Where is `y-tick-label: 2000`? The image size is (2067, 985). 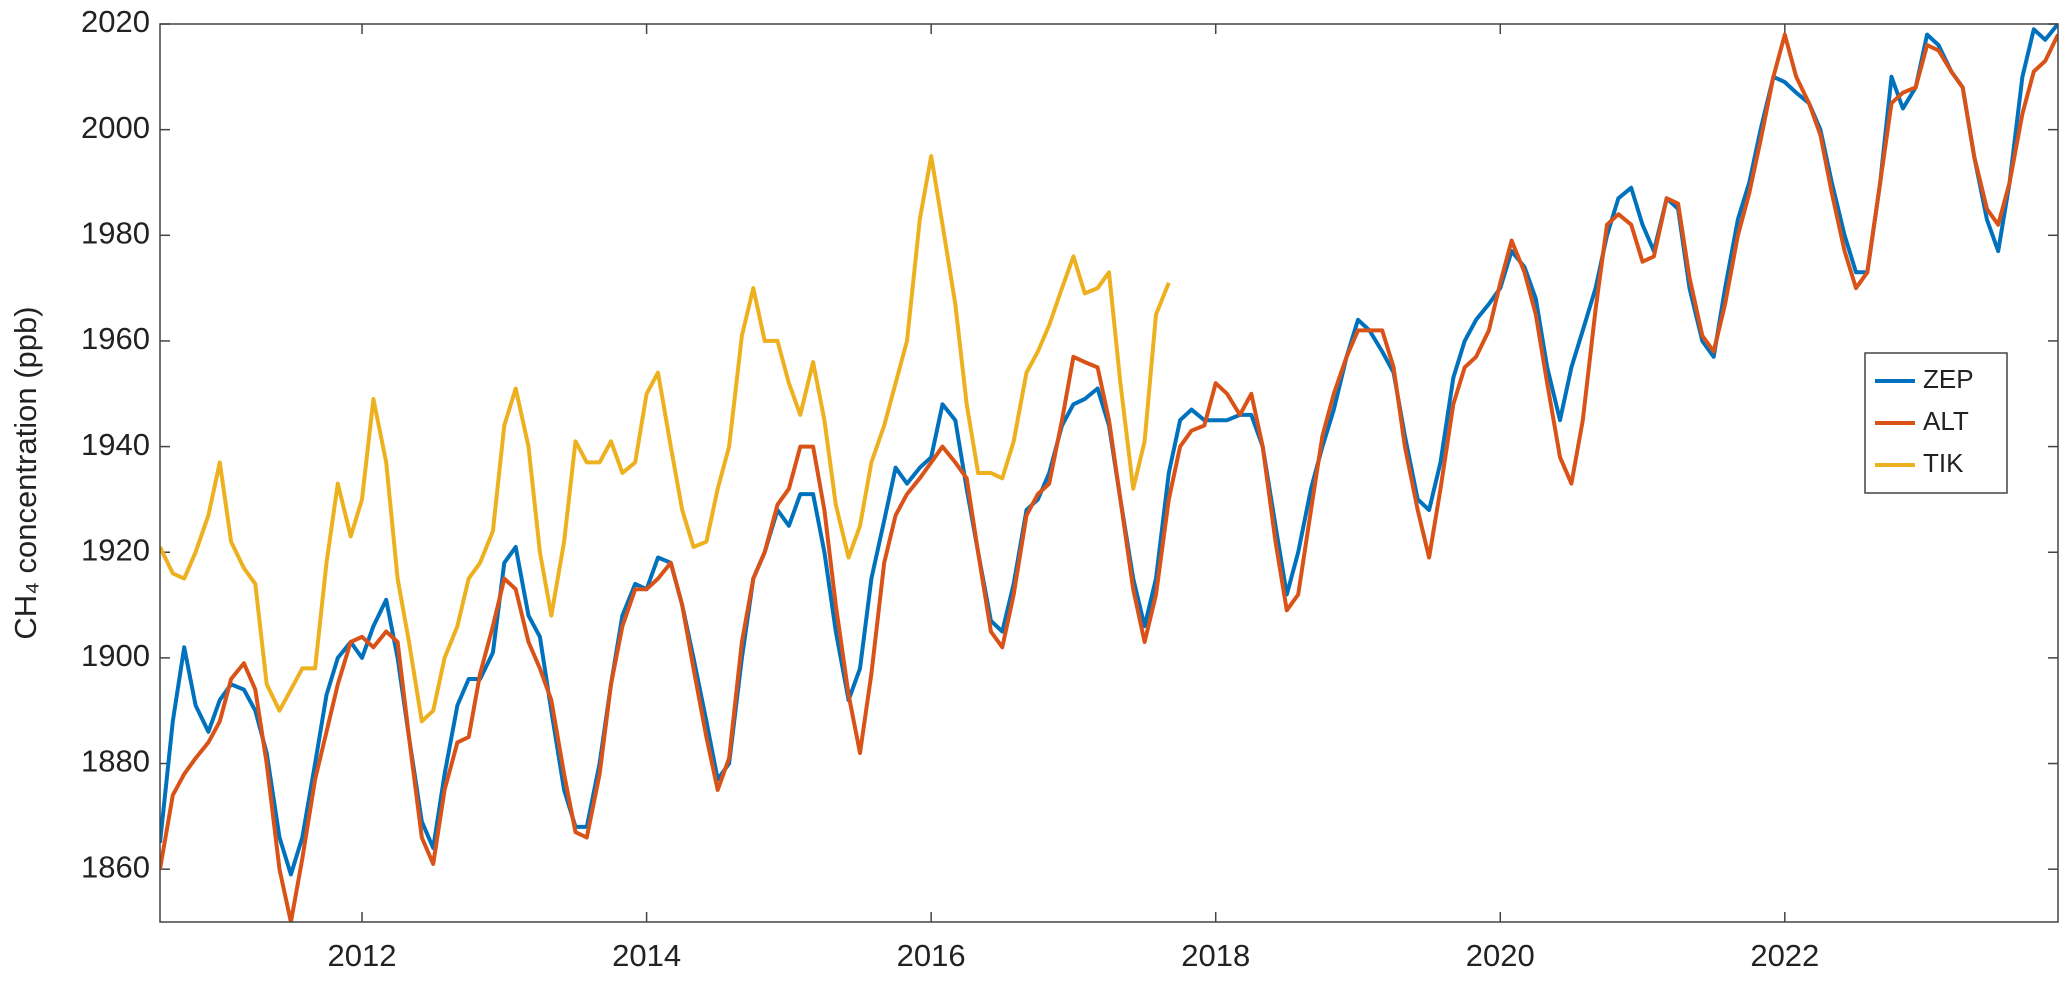
y-tick-label: 2000 is located at coordinates (115, 127).